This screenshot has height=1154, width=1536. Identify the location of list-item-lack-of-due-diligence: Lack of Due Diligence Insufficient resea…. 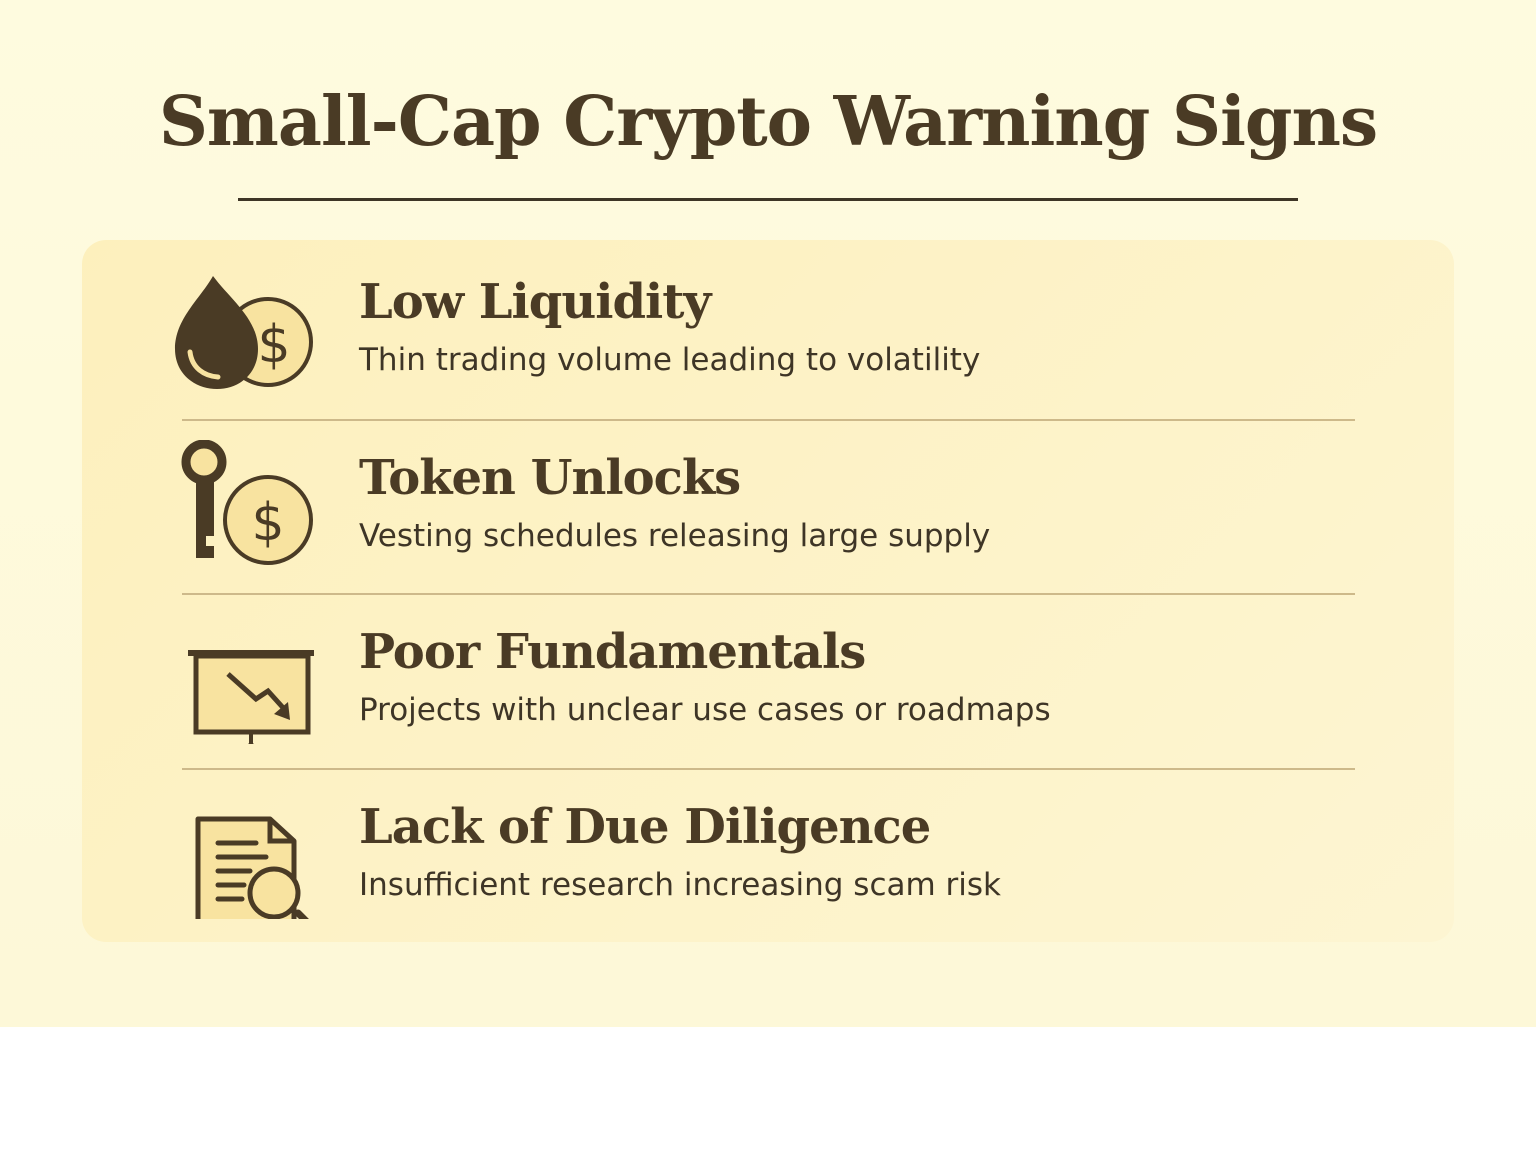
(768, 852).